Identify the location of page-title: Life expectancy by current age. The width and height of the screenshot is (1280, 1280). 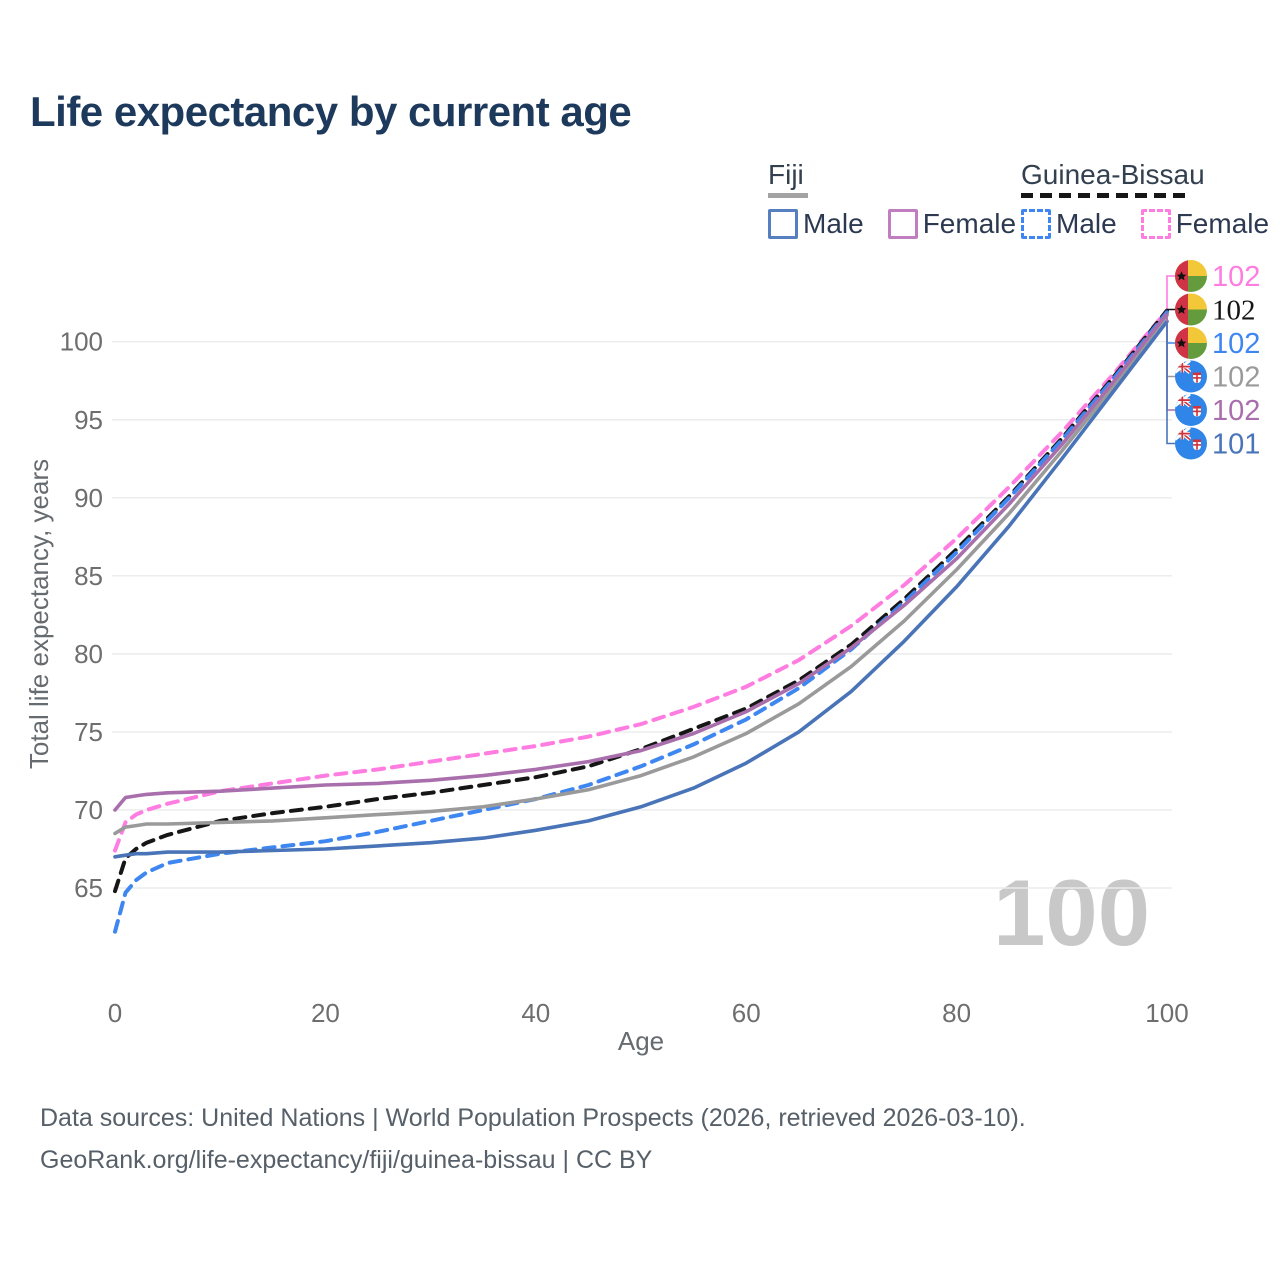
(331, 111).